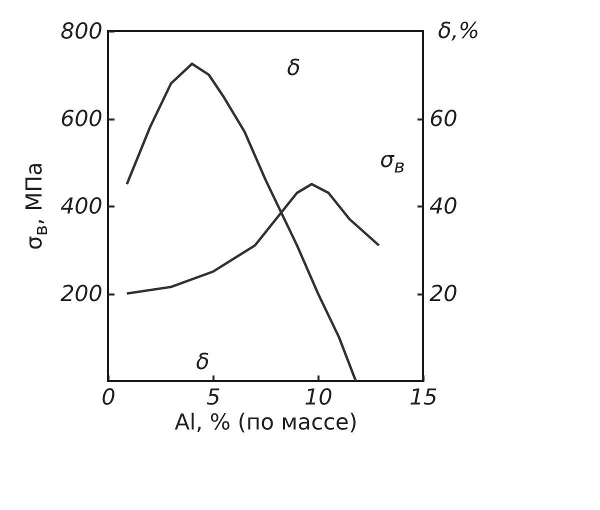  Describe the element at coordinates (81, 207) in the screenshot. I see `y-tick-label: 400` at that location.